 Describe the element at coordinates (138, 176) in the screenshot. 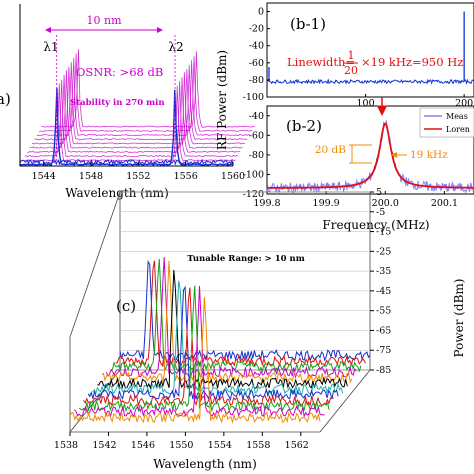

I see `x-tick-label: 1552` at that location.